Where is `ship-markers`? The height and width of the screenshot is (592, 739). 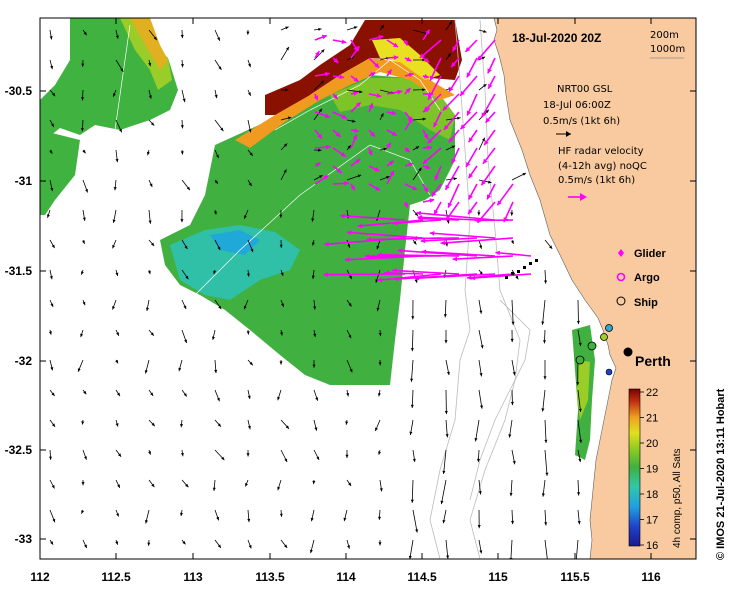 ship-markers is located at coordinates (604, 350).